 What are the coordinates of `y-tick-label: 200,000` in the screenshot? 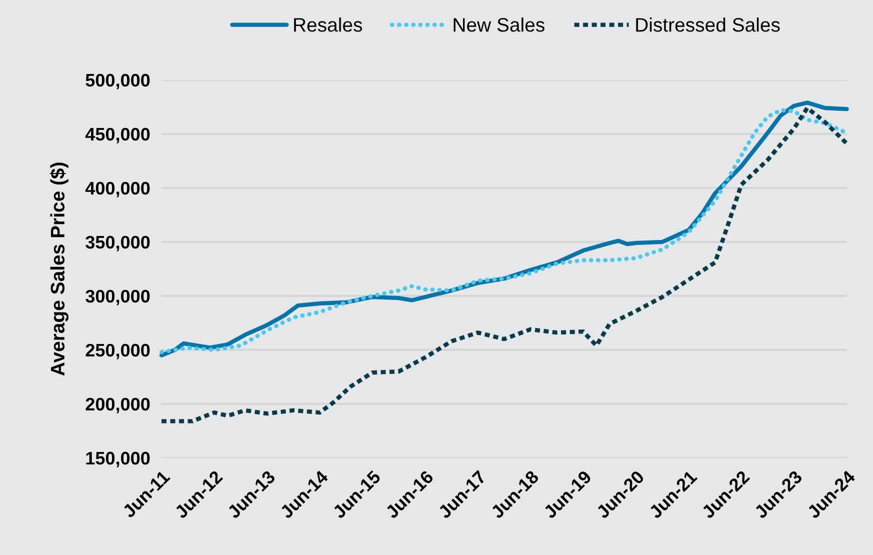 It's located at (118, 406).